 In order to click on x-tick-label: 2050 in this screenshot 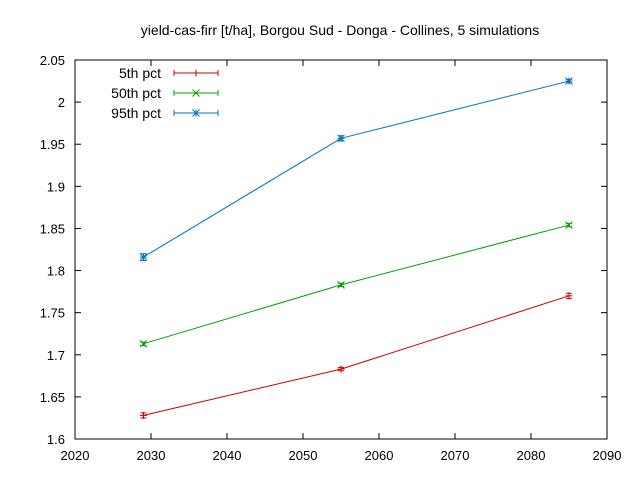, I will do `click(303, 455)`.